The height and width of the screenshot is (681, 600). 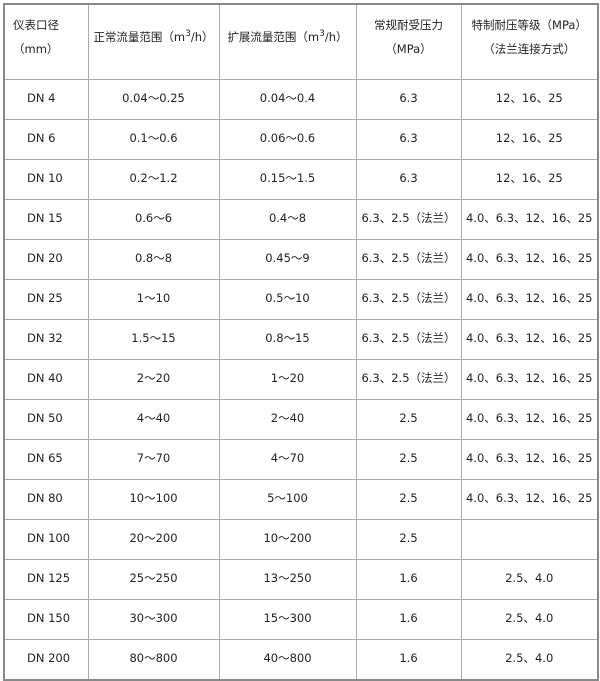 I want to click on table-row: DN 50 4～40 2～40 2.5 4.0、6.3、12、16、25, so click(x=301, y=419).